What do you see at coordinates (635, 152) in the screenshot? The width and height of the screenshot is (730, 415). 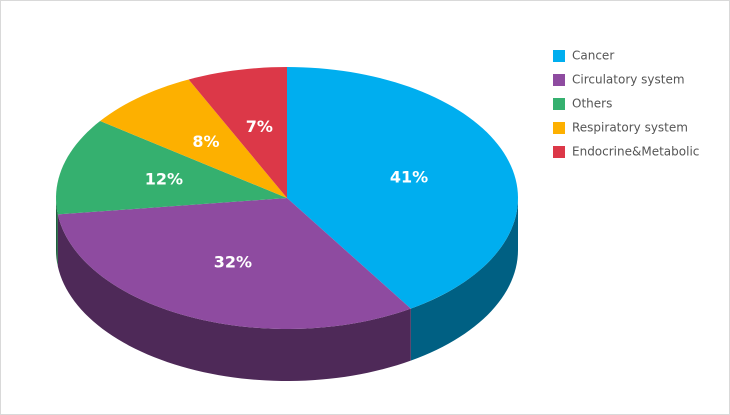 I see `legend-label: Endocrine&Metabolic` at bounding box center [635, 152].